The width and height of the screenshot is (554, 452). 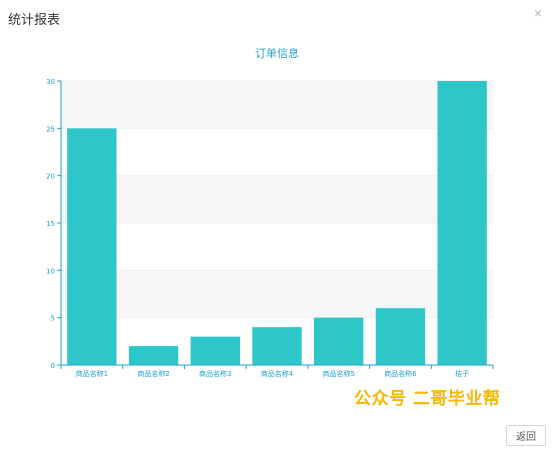 What do you see at coordinates (215, 373) in the screenshot?
I see `x-tick-label: 商品名称3` at bounding box center [215, 373].